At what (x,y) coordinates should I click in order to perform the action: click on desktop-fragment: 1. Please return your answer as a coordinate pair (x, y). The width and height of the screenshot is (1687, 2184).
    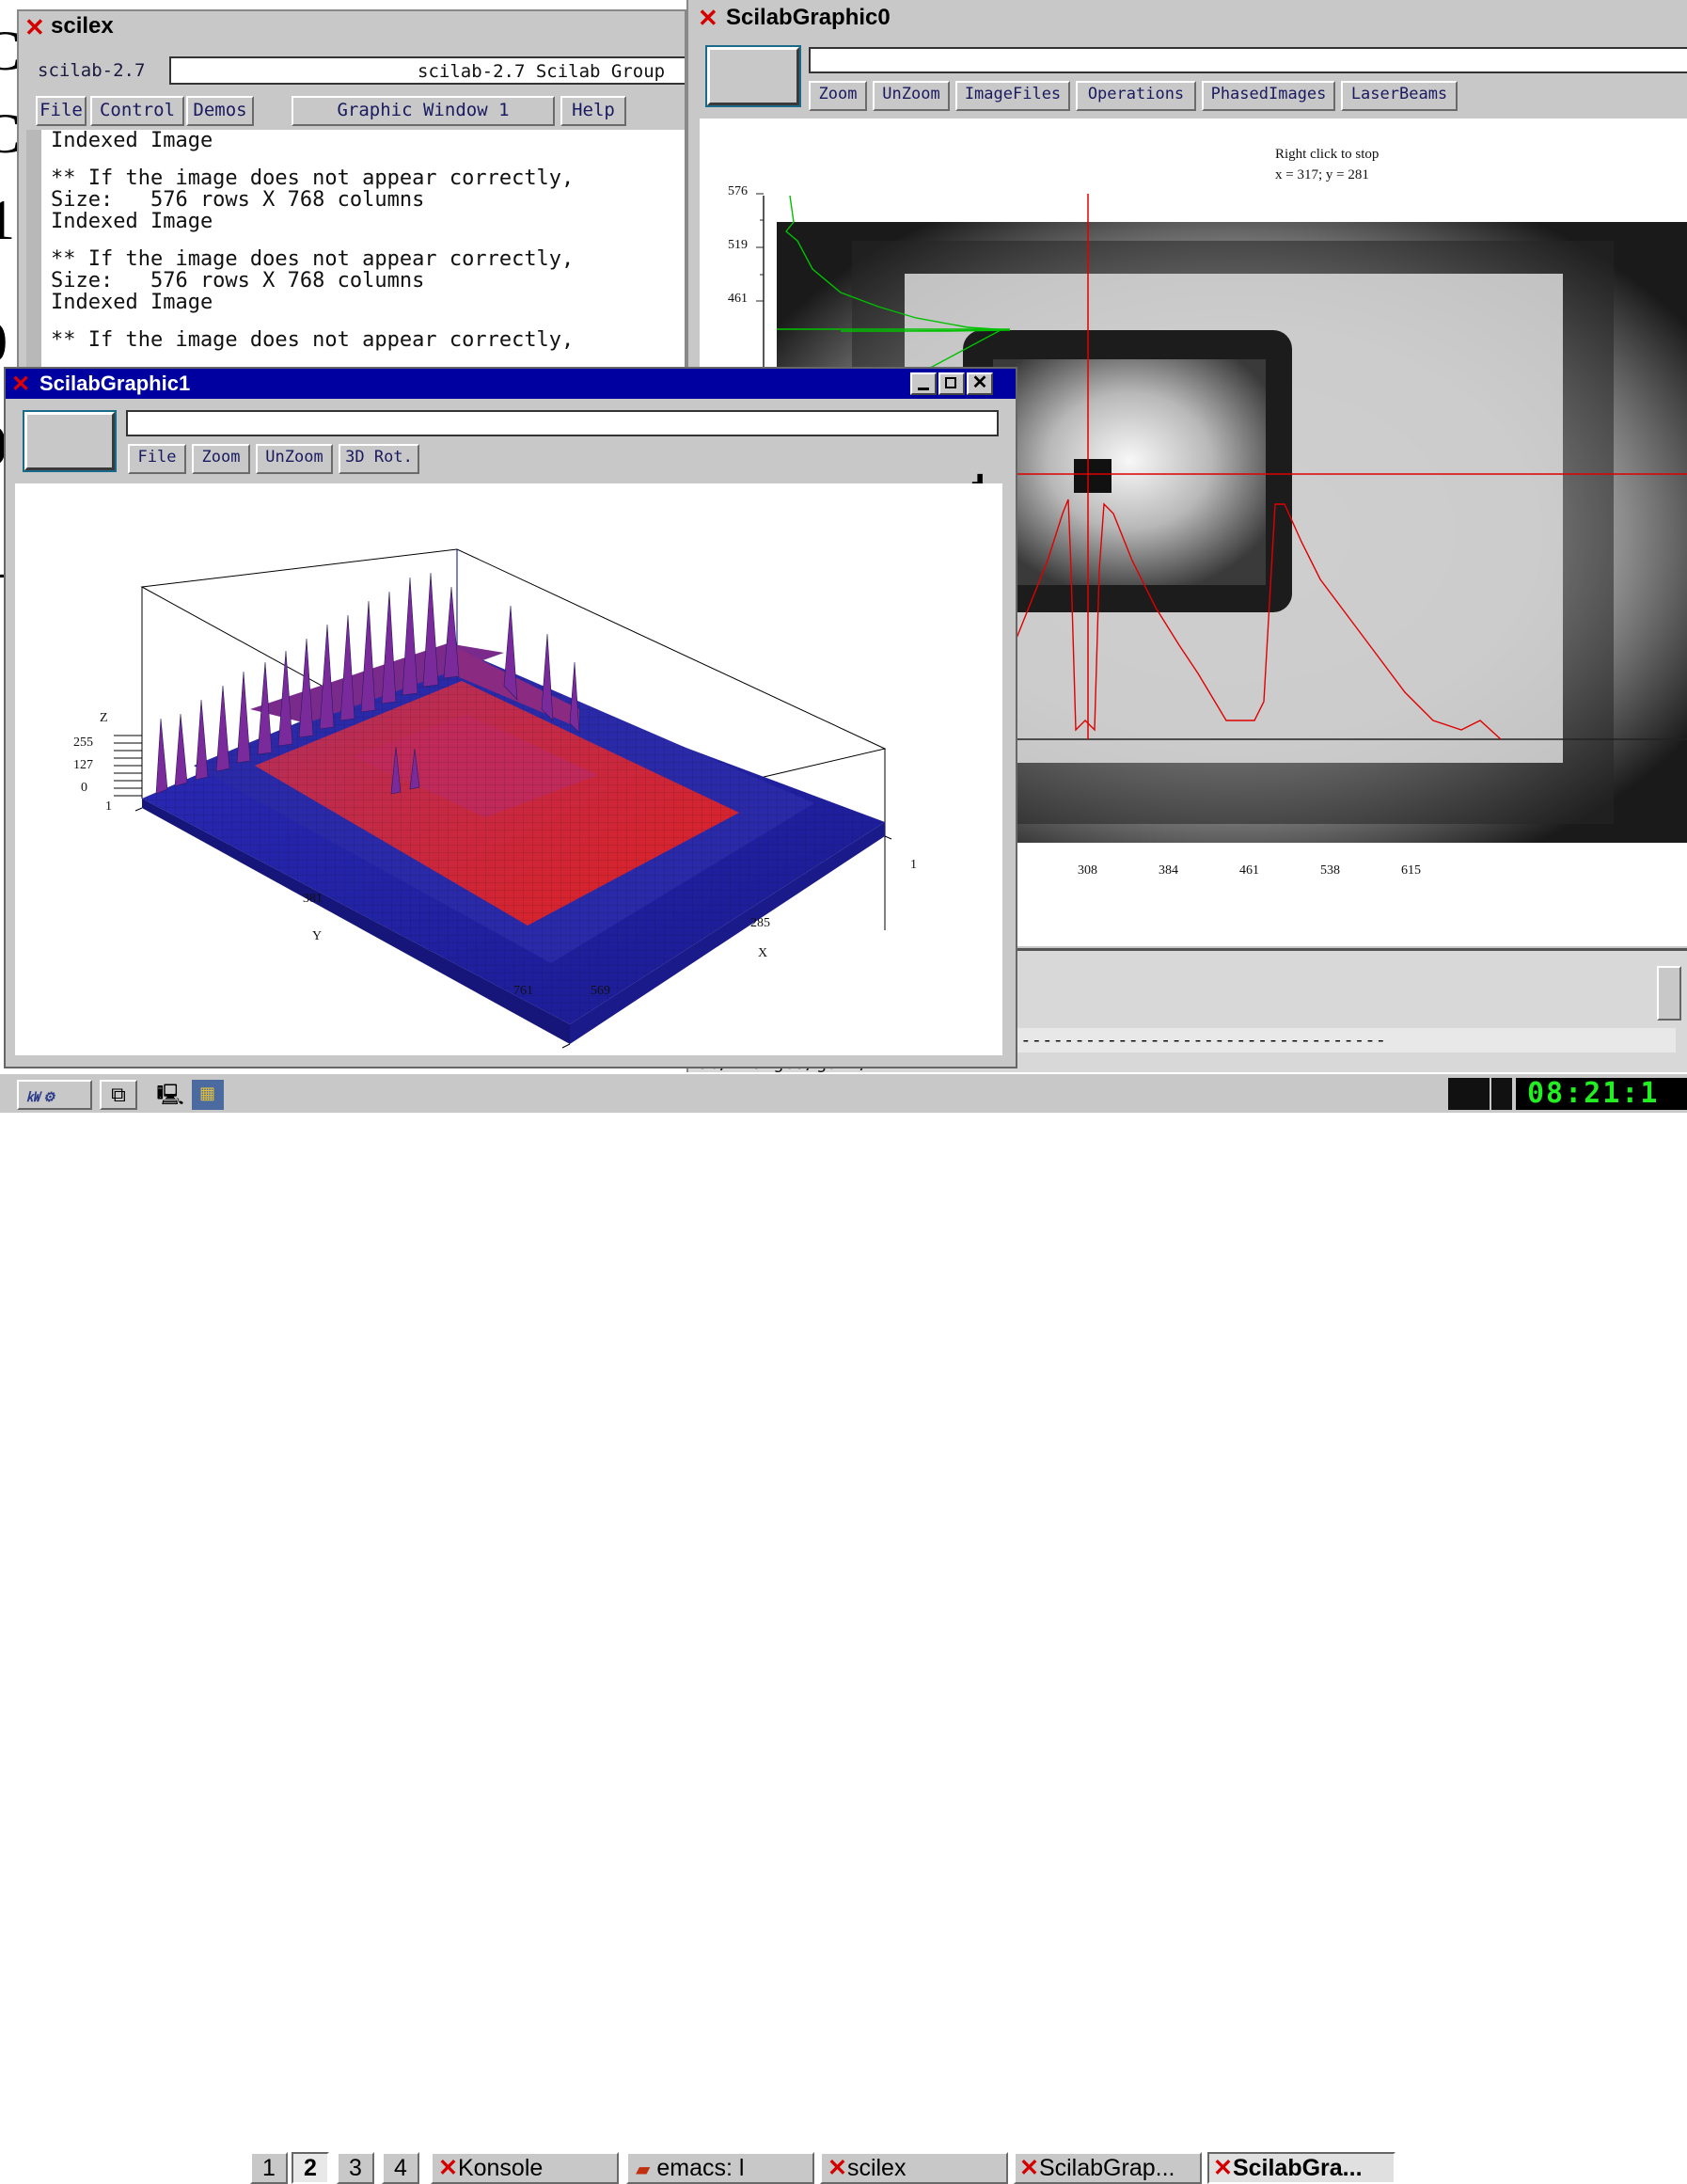
    Looking at the image, I should click on (7, 220).